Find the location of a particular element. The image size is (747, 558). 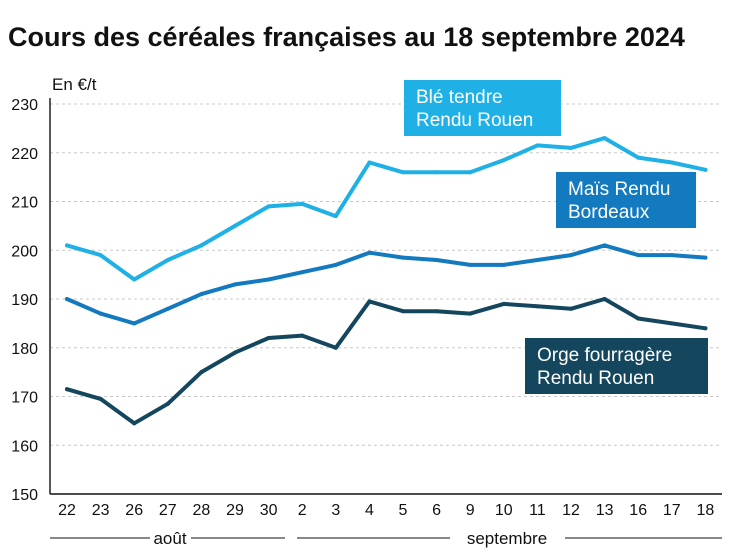

y-tick-label: 210 is located at coordinates (24, 203).